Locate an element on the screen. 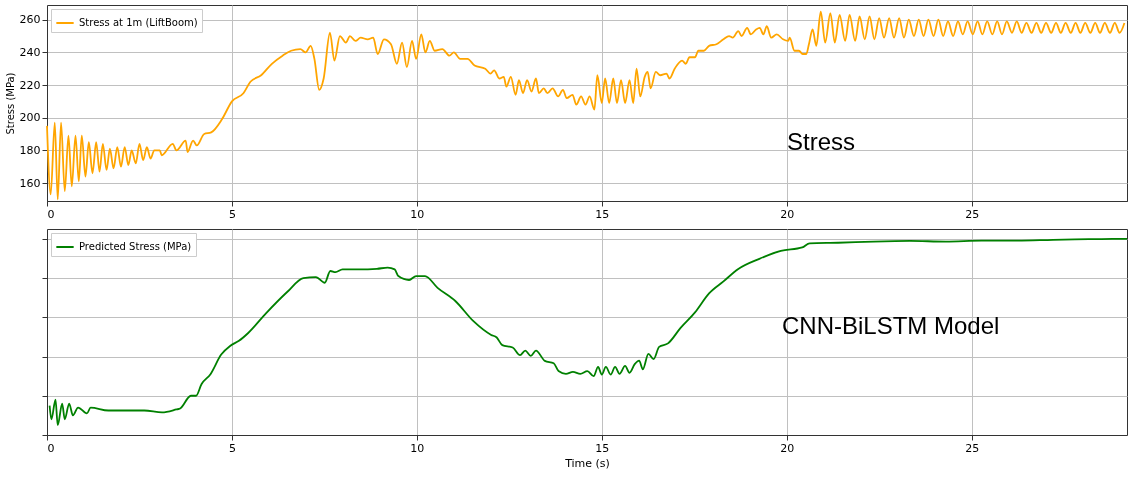  y-tick-label: 180 is located at coordinates (30, 150).